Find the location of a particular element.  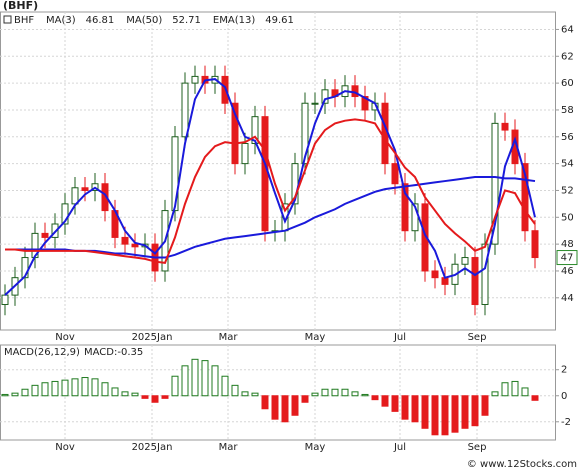

legend-name: EMA(13) is located at coordinates (234, 20).